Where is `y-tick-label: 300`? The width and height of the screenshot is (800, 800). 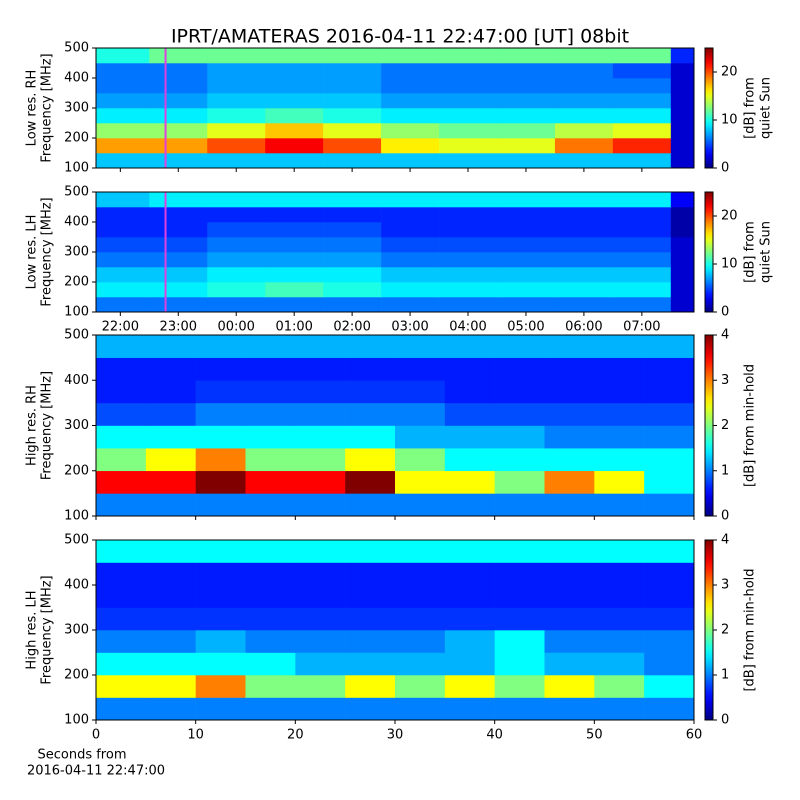 y-tick-label: 300 is located at coordinates (76, 108).